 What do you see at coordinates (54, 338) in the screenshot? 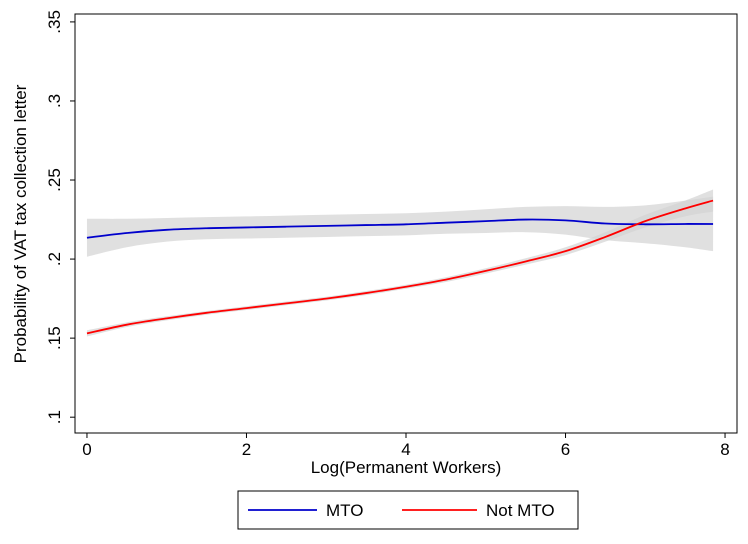
I see `y-tick-label: .15` at bounding box center [54, 338].